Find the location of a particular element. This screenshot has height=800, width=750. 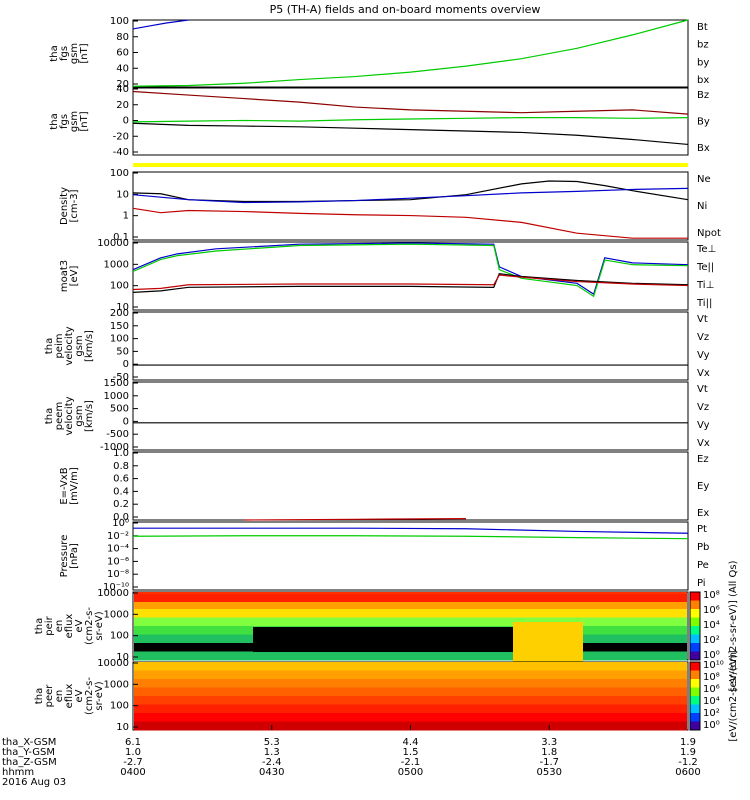

y-axis-label: tha is located at coordinates (54, 121).